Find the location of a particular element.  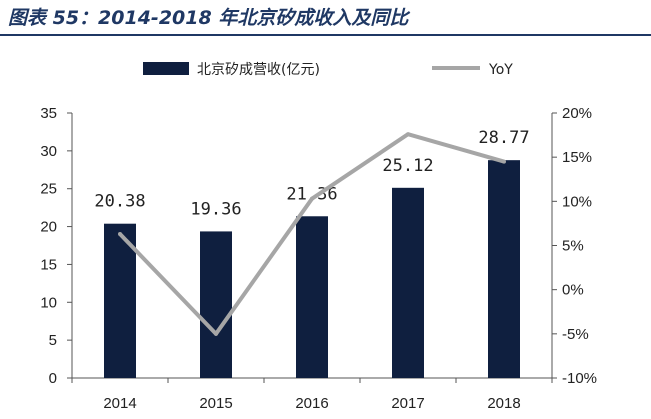

right-axis-tick-label: 0% is located at coordinates (573, 290).